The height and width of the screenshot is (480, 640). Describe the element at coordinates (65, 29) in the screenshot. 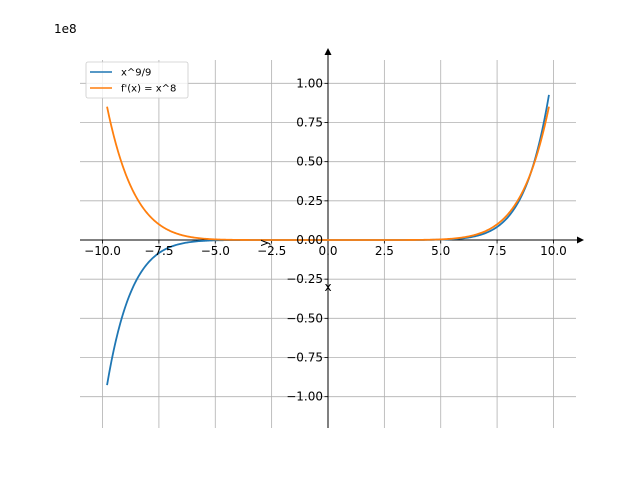

I see `scale-note: 1e8` at that location.